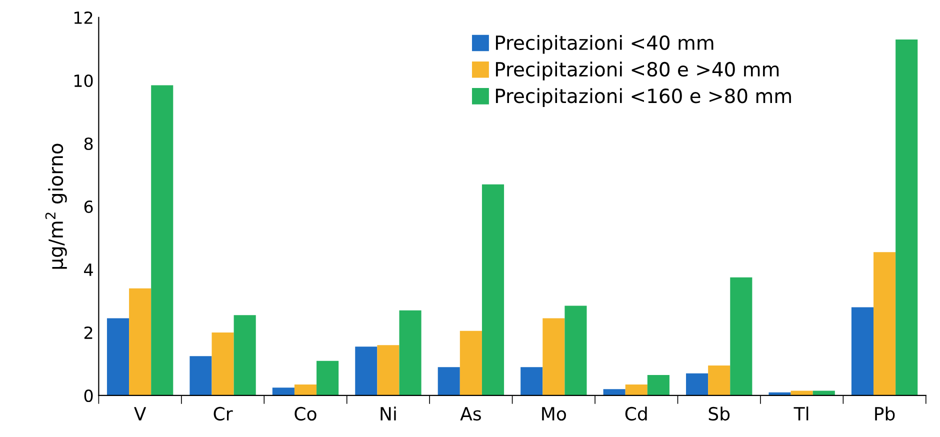  Describe the element at coordinates (223, 413) in the screenshot. I see `x-tick-label: Cr` at that location.